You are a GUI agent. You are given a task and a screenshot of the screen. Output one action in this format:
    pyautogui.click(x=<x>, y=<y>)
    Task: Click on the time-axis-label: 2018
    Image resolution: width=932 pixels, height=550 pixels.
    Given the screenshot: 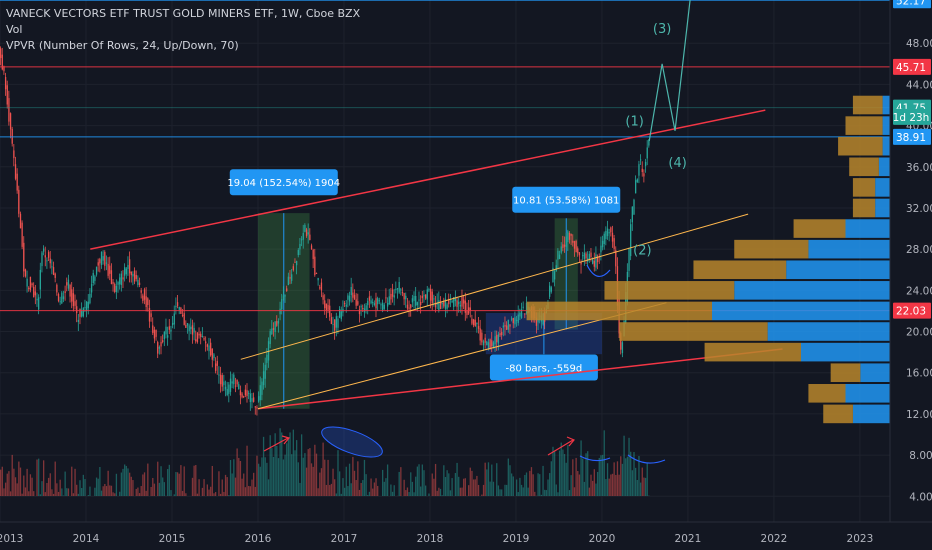 What is the action you would take?
    pyautogui.click(x=430, y=539)
    